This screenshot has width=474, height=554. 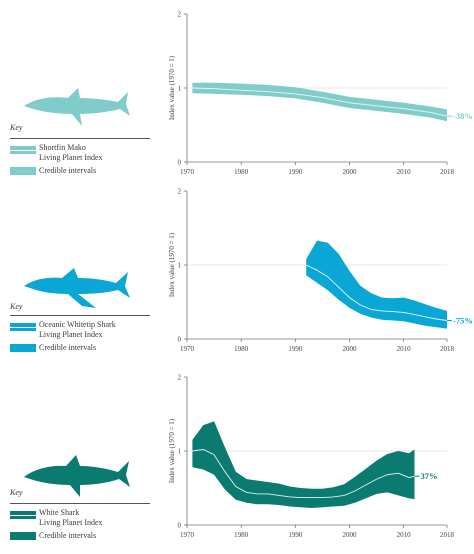 What do you see at coordinates (303, 474) in the screenshot?
I see `white-index-line` at bounding box center [303, 474].